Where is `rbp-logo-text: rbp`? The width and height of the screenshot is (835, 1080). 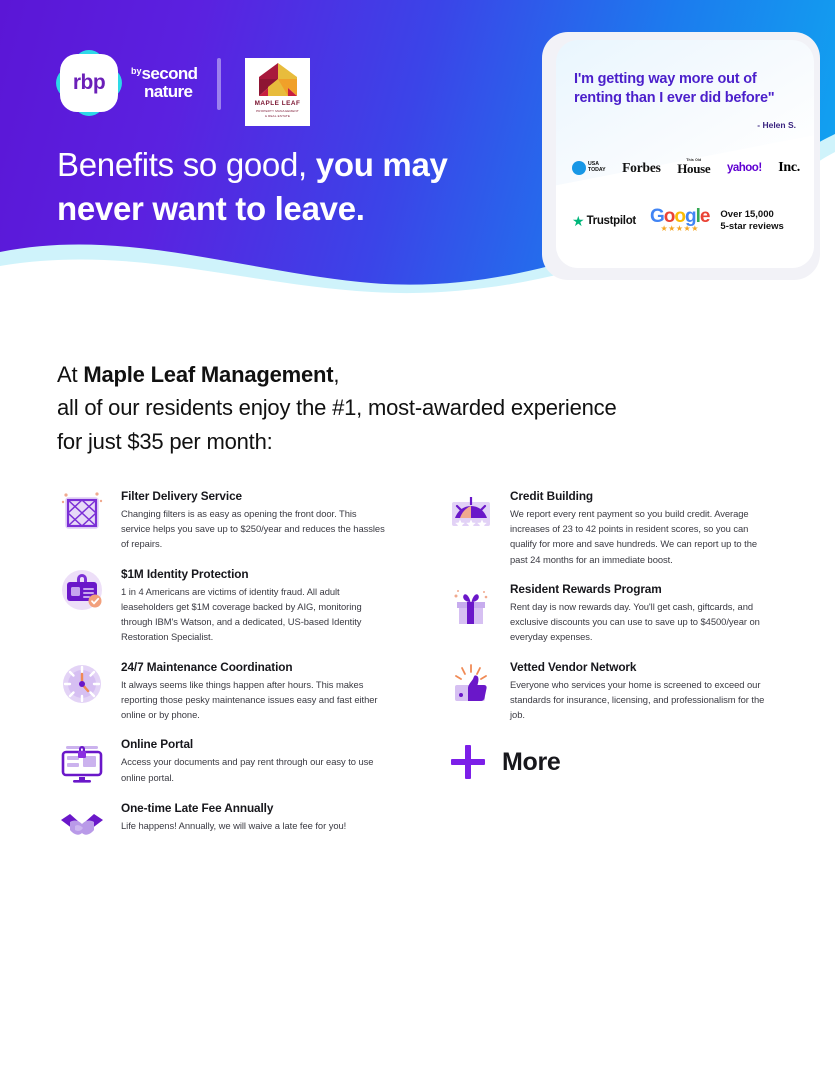
rbp-logo-text: rbp is located at coordinates (89, 82).